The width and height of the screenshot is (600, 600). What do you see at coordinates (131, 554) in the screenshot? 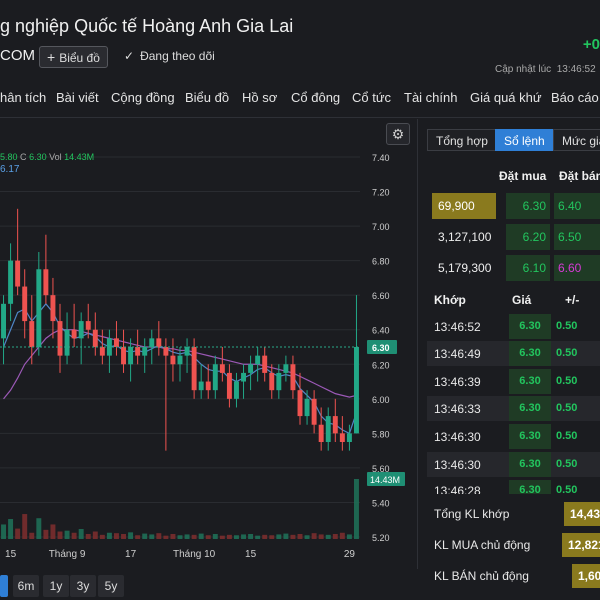
I see `time-tick-label: 17` at bounding box center [131, 554].